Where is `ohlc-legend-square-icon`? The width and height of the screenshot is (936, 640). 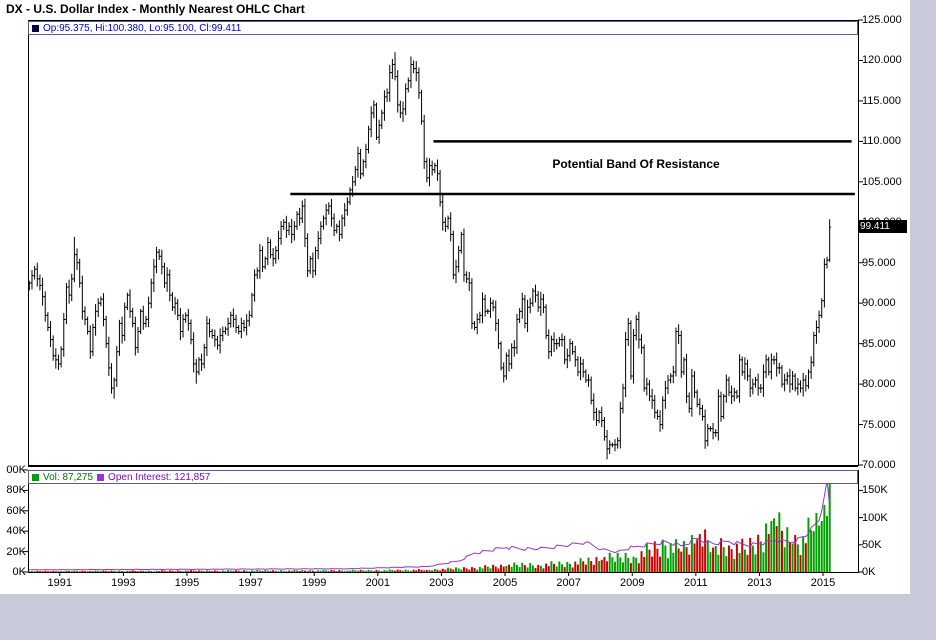
ohlc-legend-square-icon is located at coordinates (35, 28).